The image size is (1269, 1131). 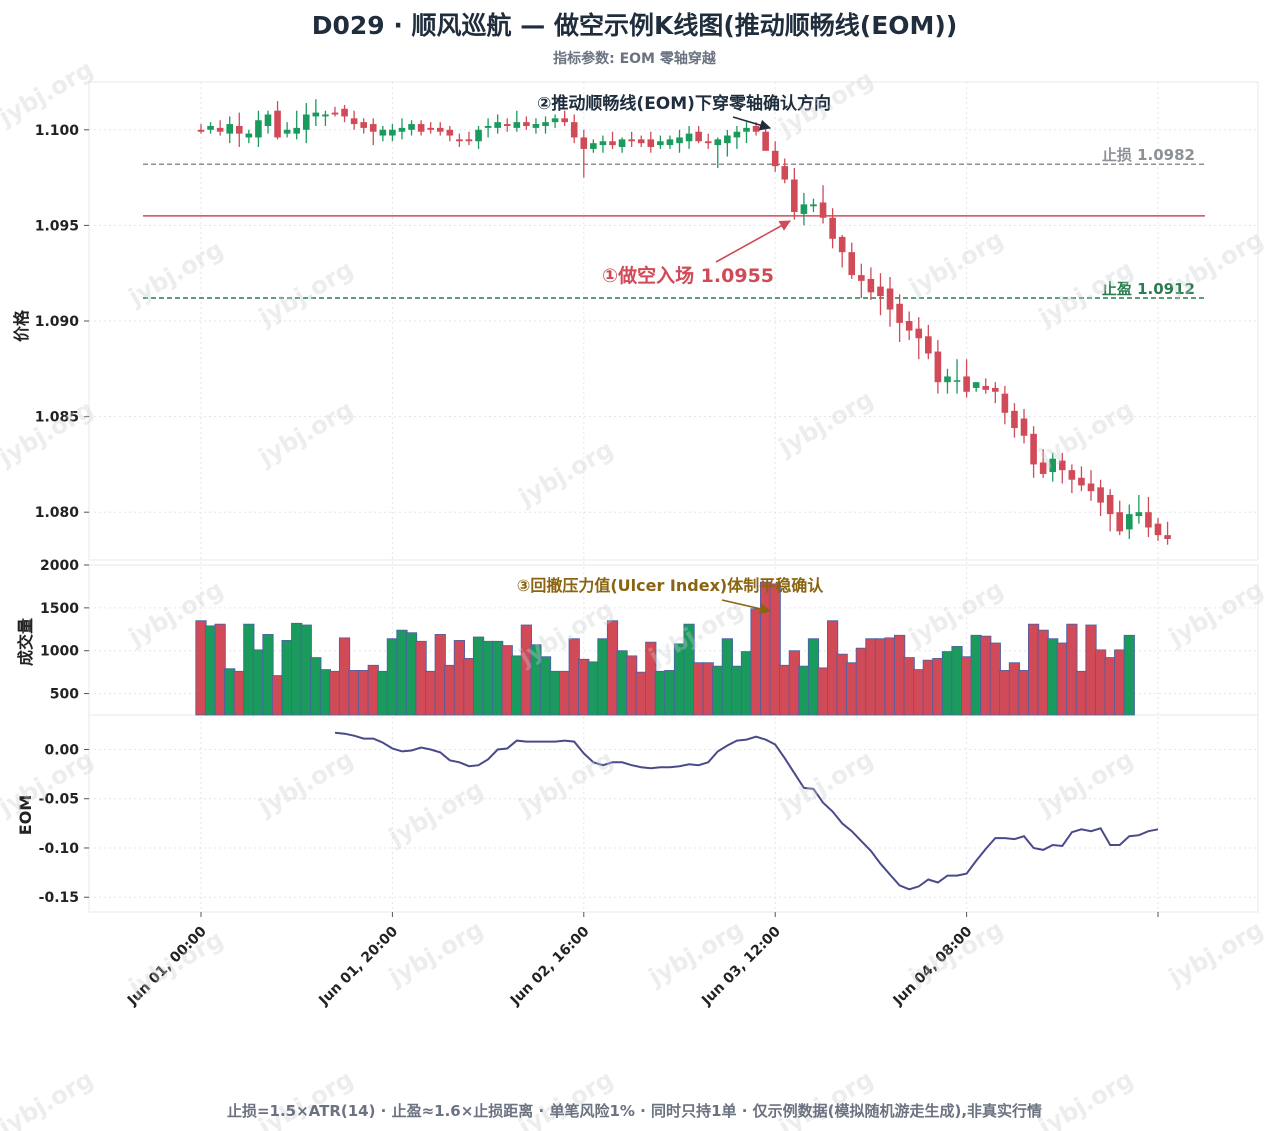 I want to click on price-axis-label: 价格, so click(x=21, y=325).